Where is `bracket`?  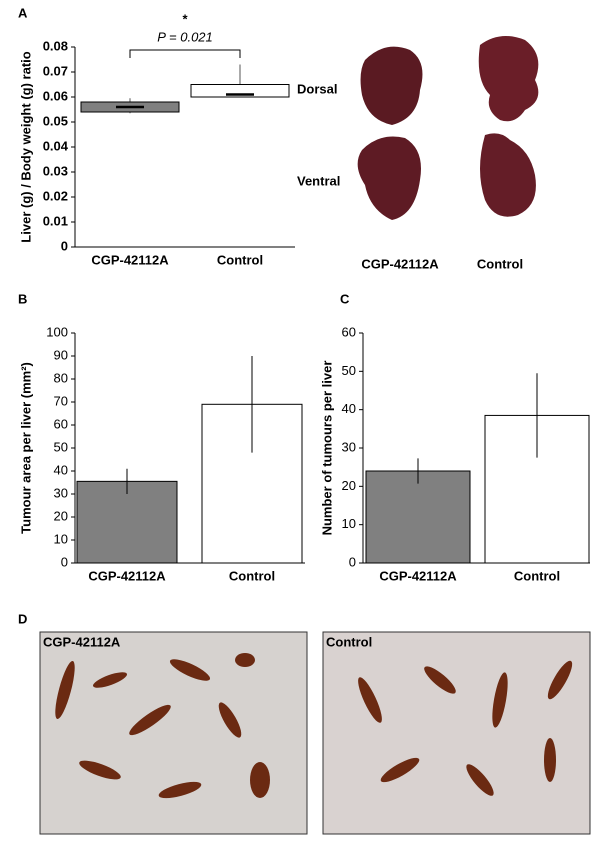 bracket is located at coordinates (185, 53).